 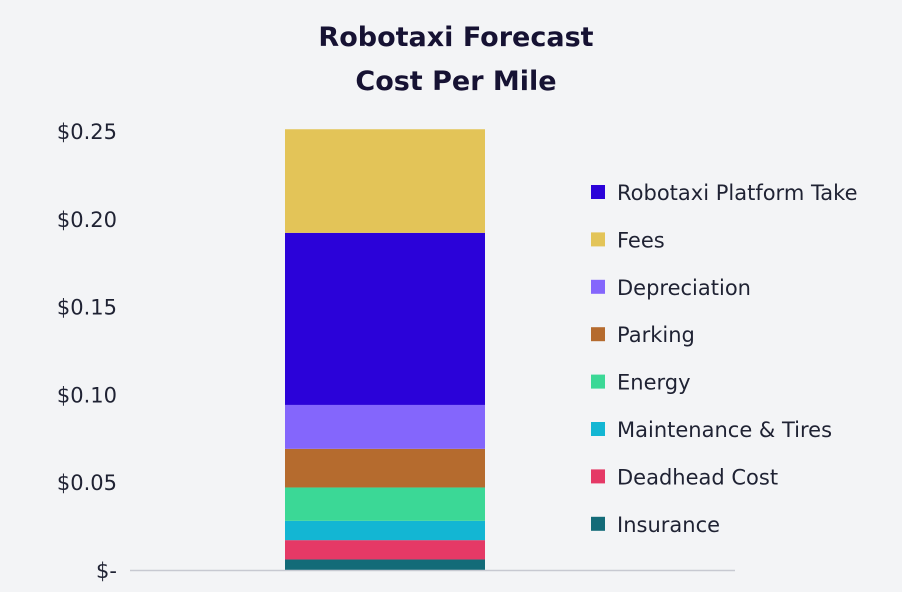 What do you see at coordinates (724, 430) in the screenshot?
I see `legend-label: Maintenance & Tires` at bounding box center [724, 430].